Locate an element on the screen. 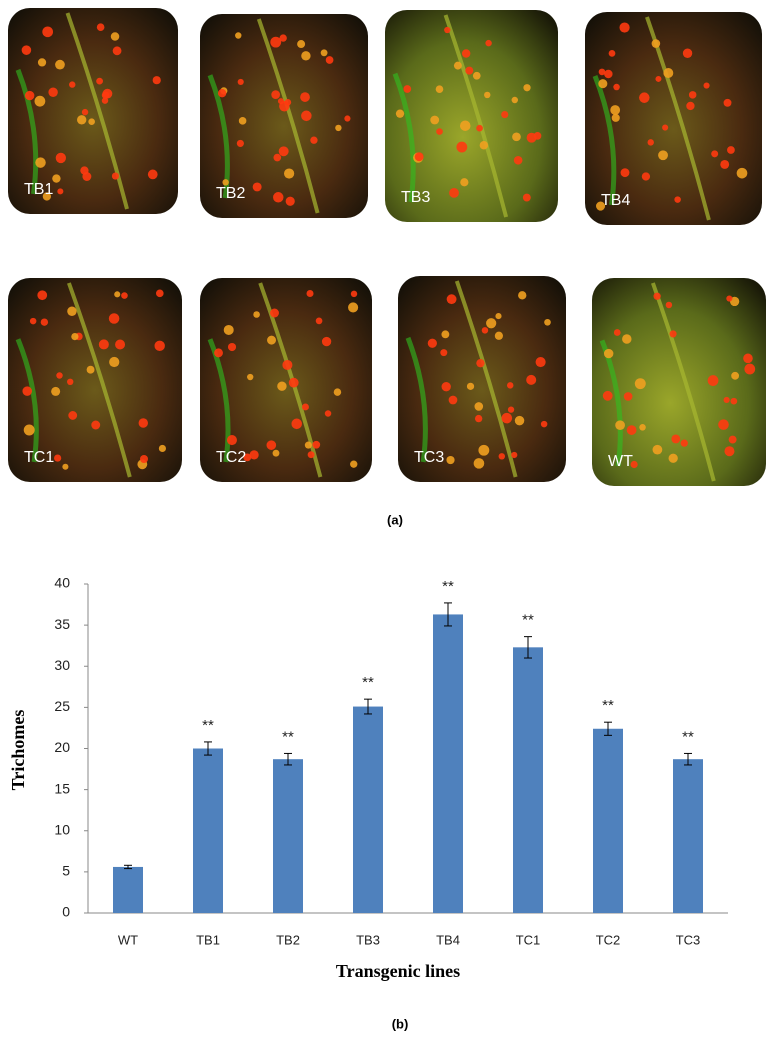  y-tick-label: 10 is located at coordinates (62, 829).